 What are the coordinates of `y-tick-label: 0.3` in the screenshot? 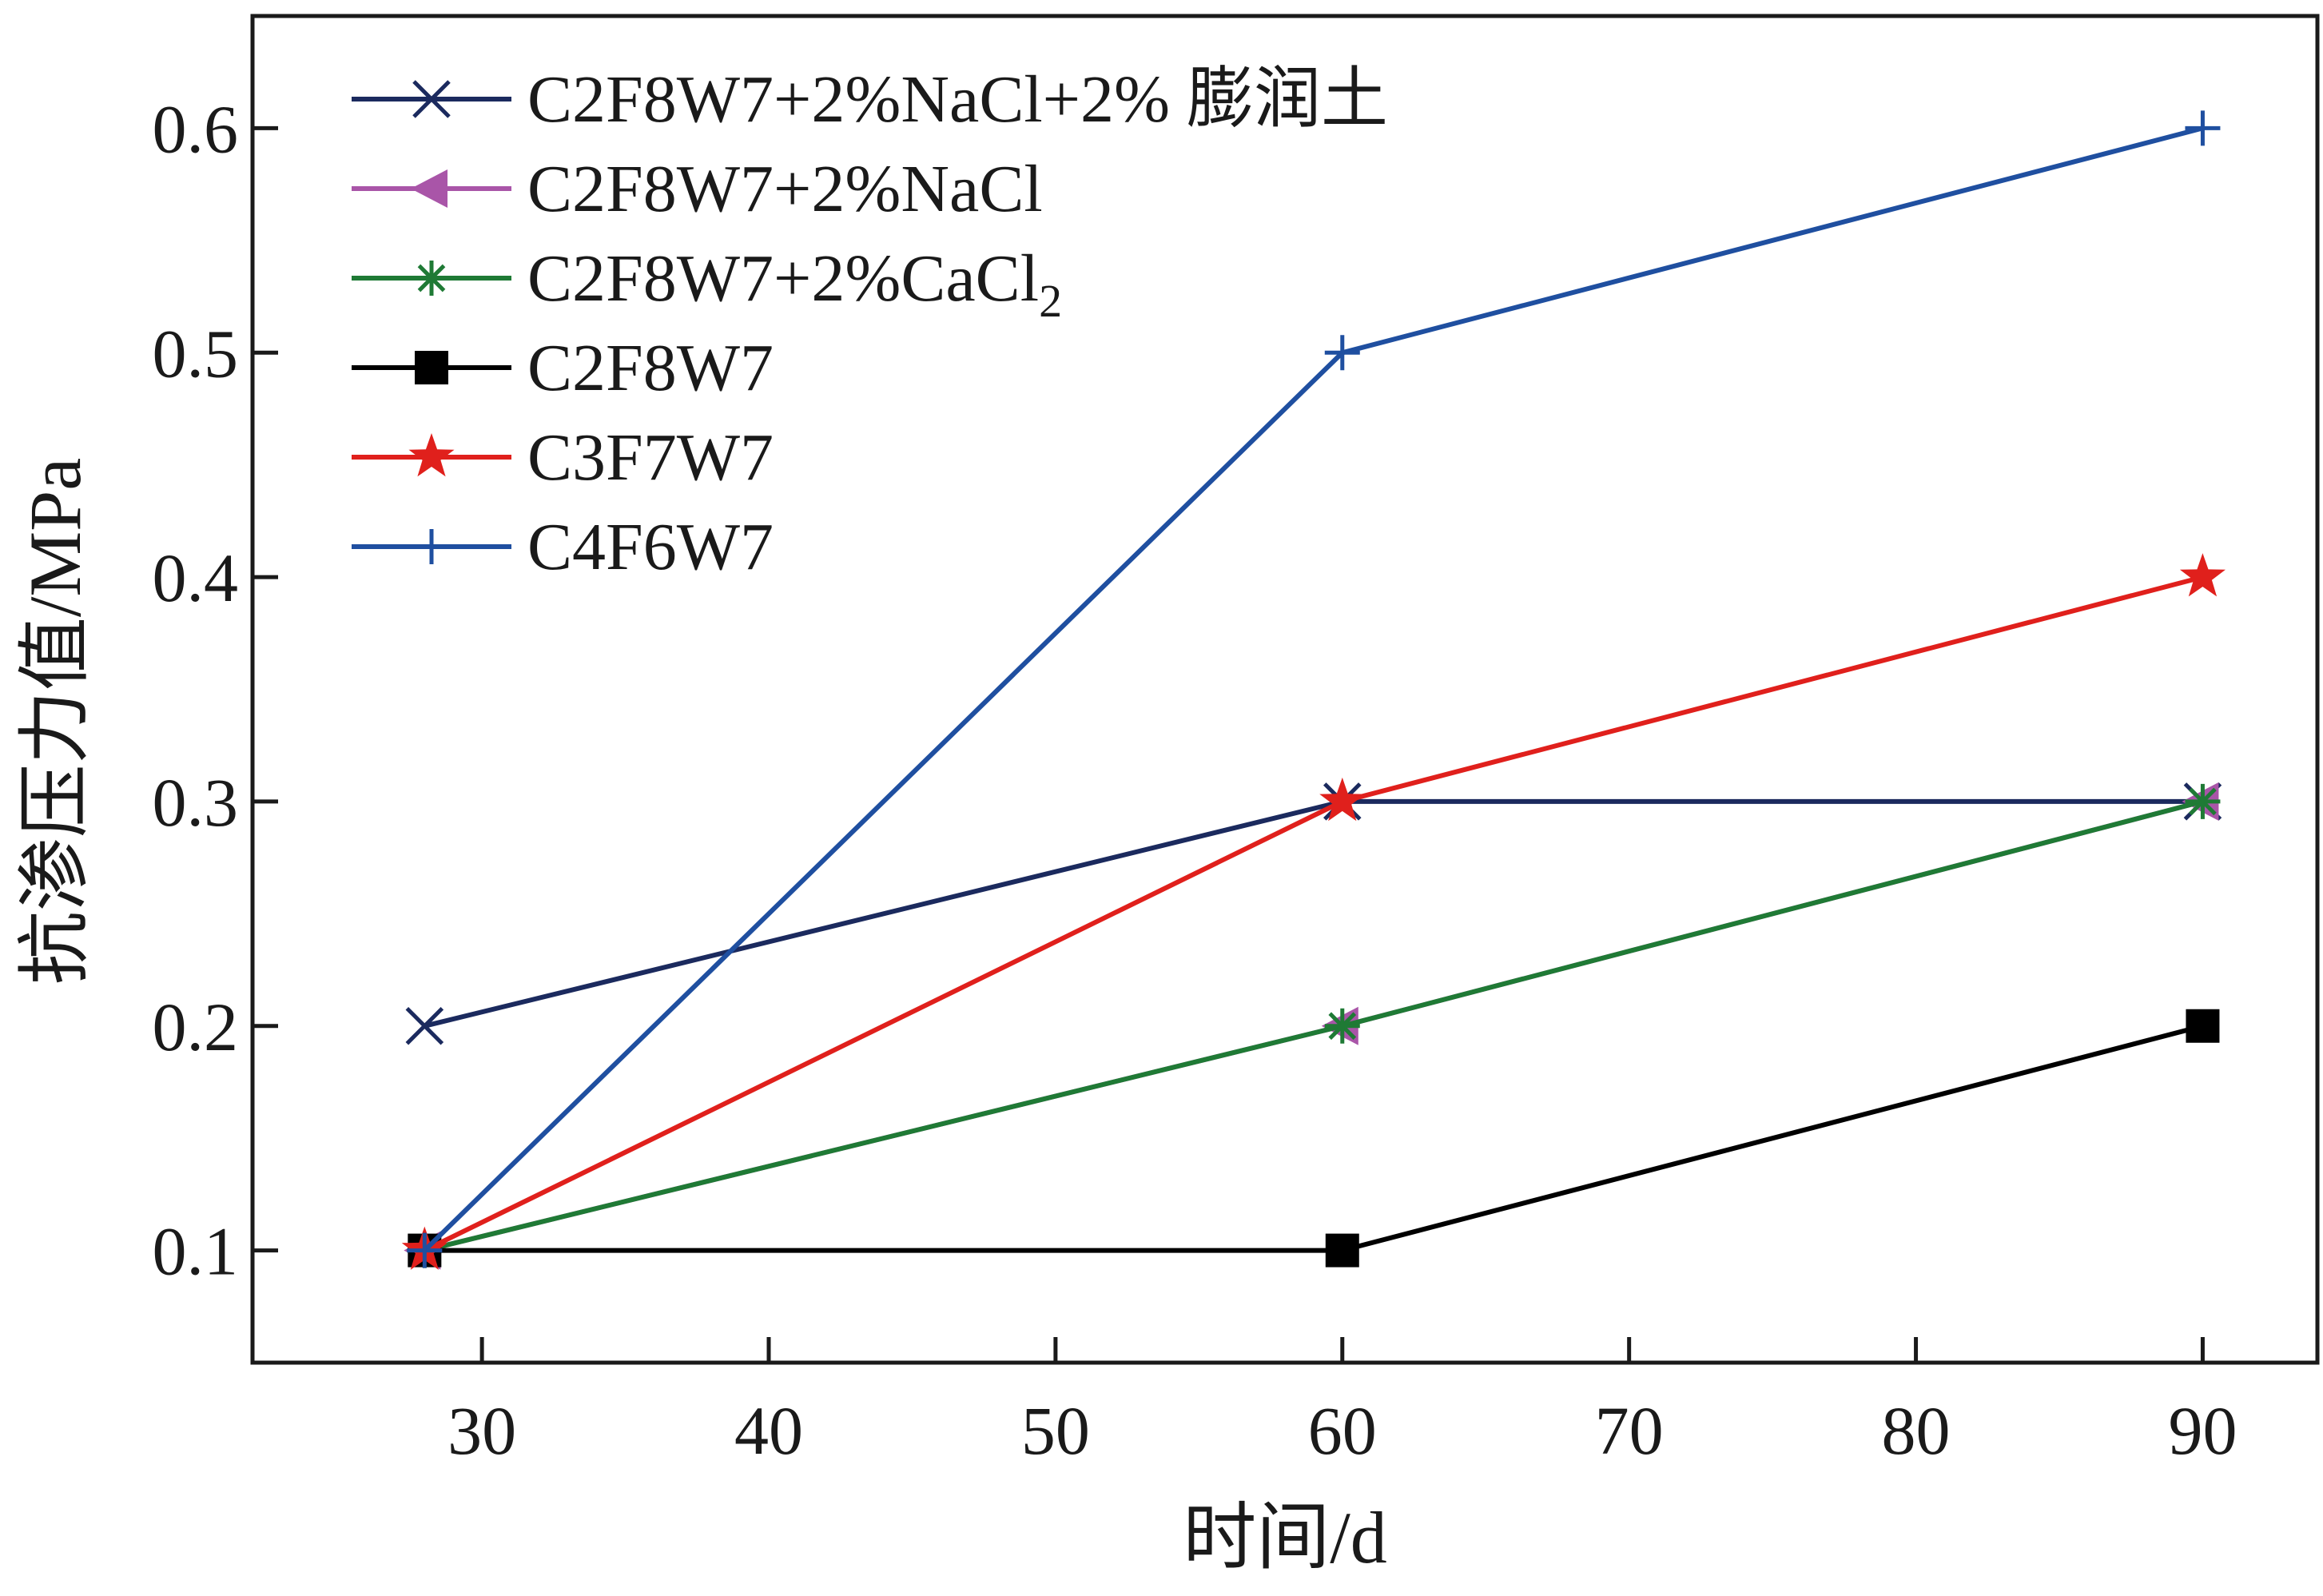 It's located at (196, 802).